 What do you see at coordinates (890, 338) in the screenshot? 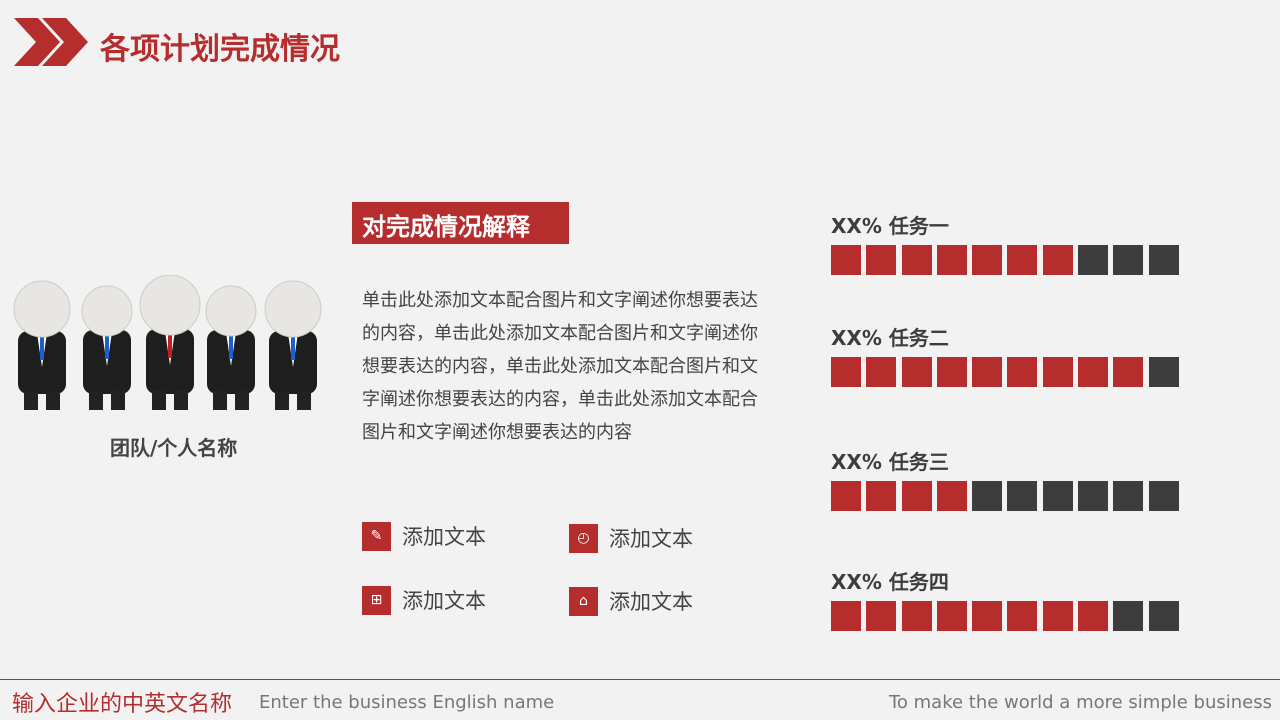
I see `task-label: XX% 任务二` at bounding box center [890, 338].